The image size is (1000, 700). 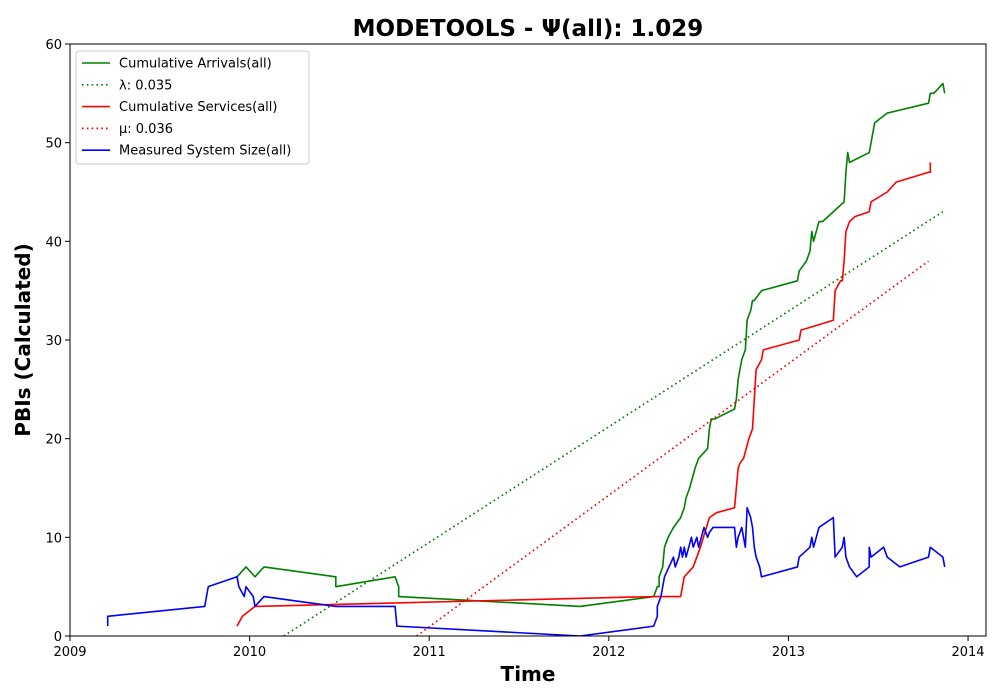 What do you see at coordinates (53, 144) in the screenshot?
I see `y-tick-label: 50` at bounding box center [53, 144].